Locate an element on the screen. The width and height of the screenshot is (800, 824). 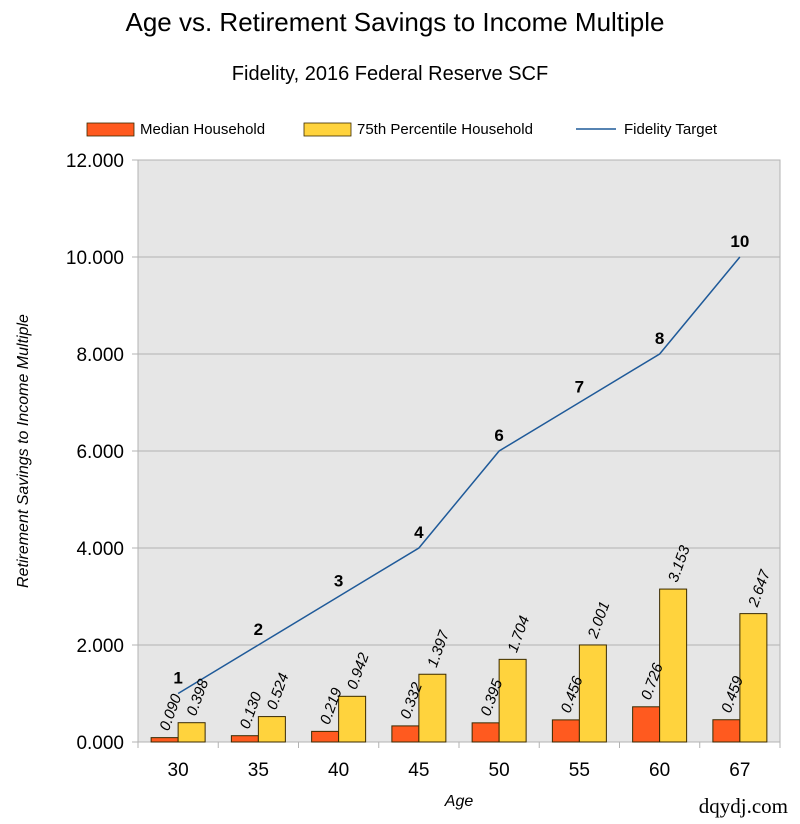
target-point-label: 1 is located at coordinates (177, 678).